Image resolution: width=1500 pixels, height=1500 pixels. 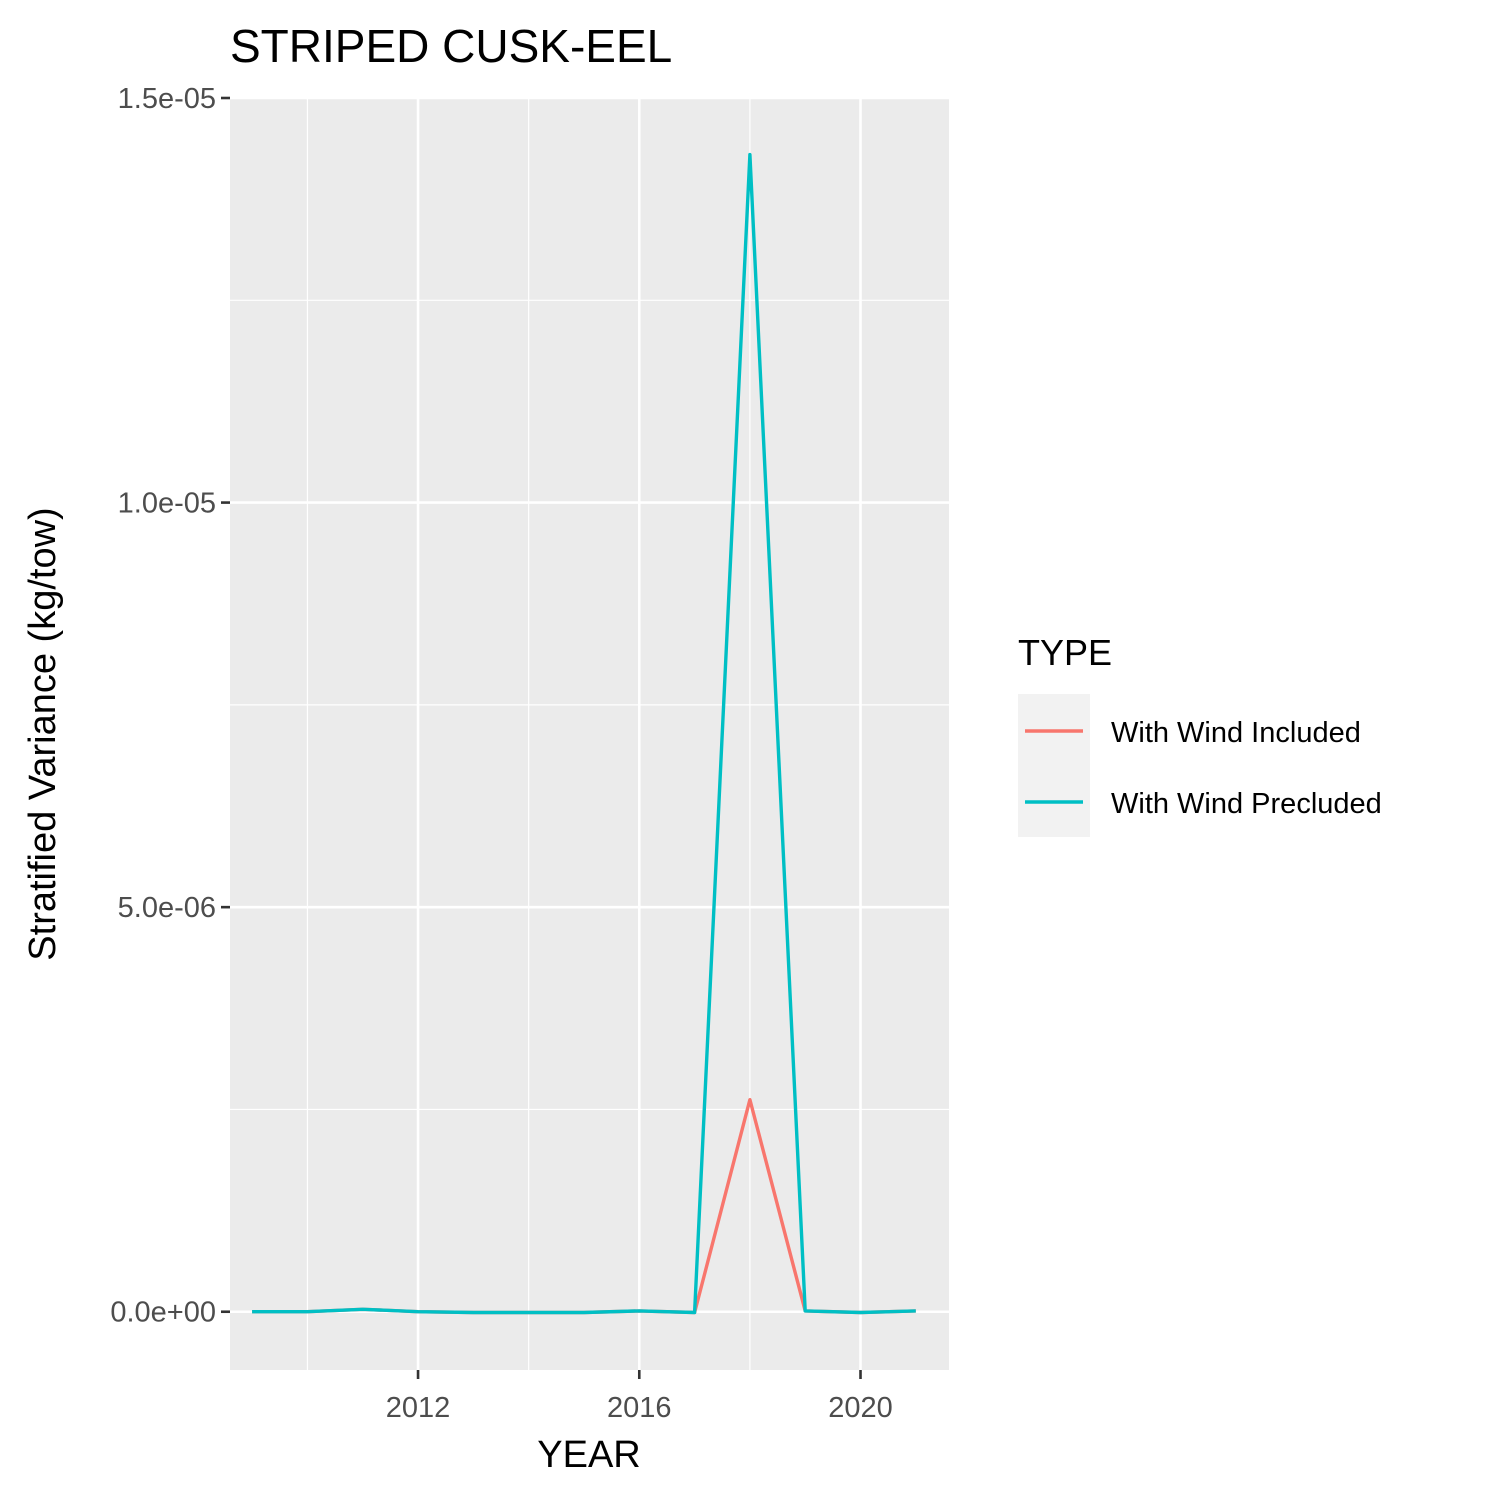 What do you see at coordinates (43, 733) in the screenshot?
I see `y-axis-title: Stratified Variance (kg/tow)` at bounding box center [43, 733].